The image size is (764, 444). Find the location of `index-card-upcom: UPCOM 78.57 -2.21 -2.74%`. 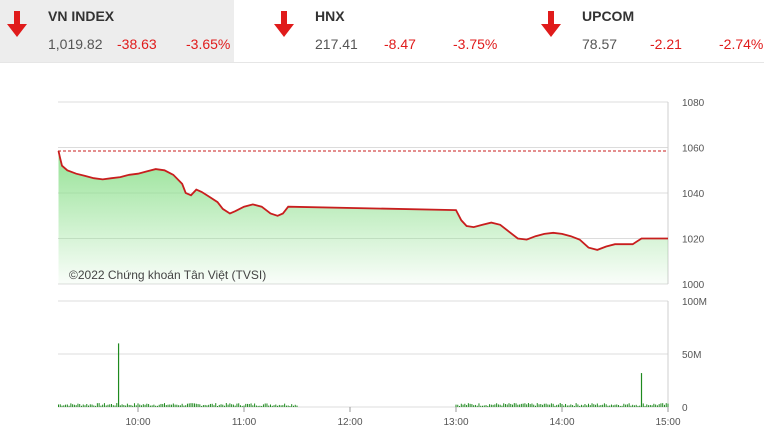

index-card-upcom: UPCOM 78.57 -2.21 -2.74% is located at coordinates (649, 31).